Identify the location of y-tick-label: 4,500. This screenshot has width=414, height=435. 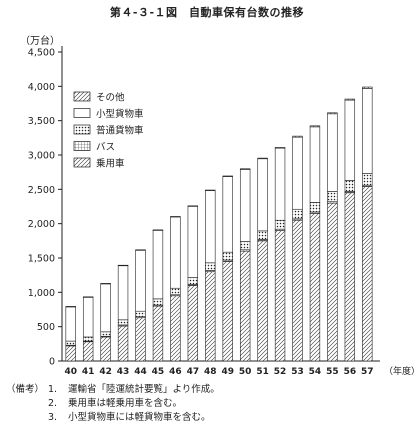
(41, 53).